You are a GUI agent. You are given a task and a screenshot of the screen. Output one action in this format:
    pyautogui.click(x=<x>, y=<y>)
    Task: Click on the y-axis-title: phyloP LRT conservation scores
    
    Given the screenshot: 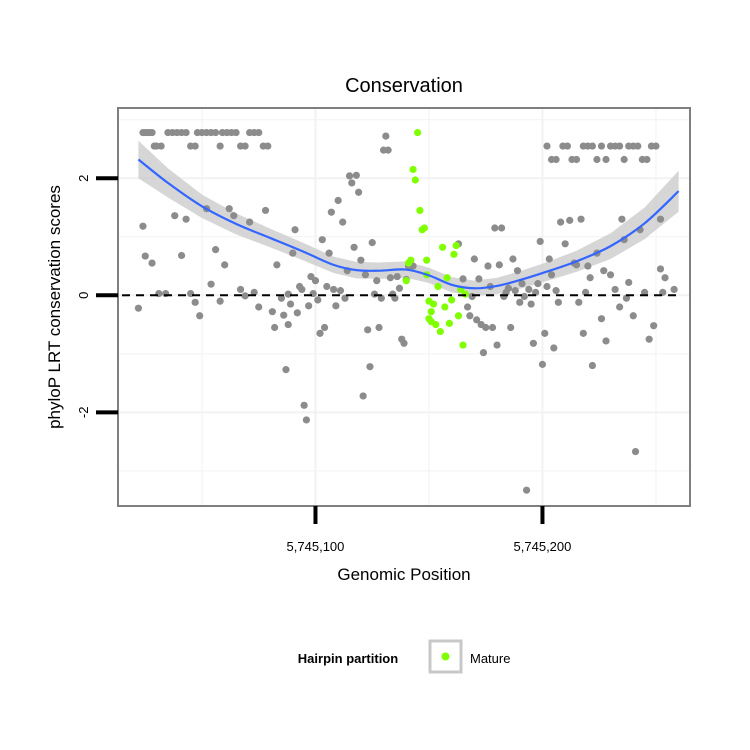 What is the action you would take?
    pyautogui.click(x=54, y=307)
    